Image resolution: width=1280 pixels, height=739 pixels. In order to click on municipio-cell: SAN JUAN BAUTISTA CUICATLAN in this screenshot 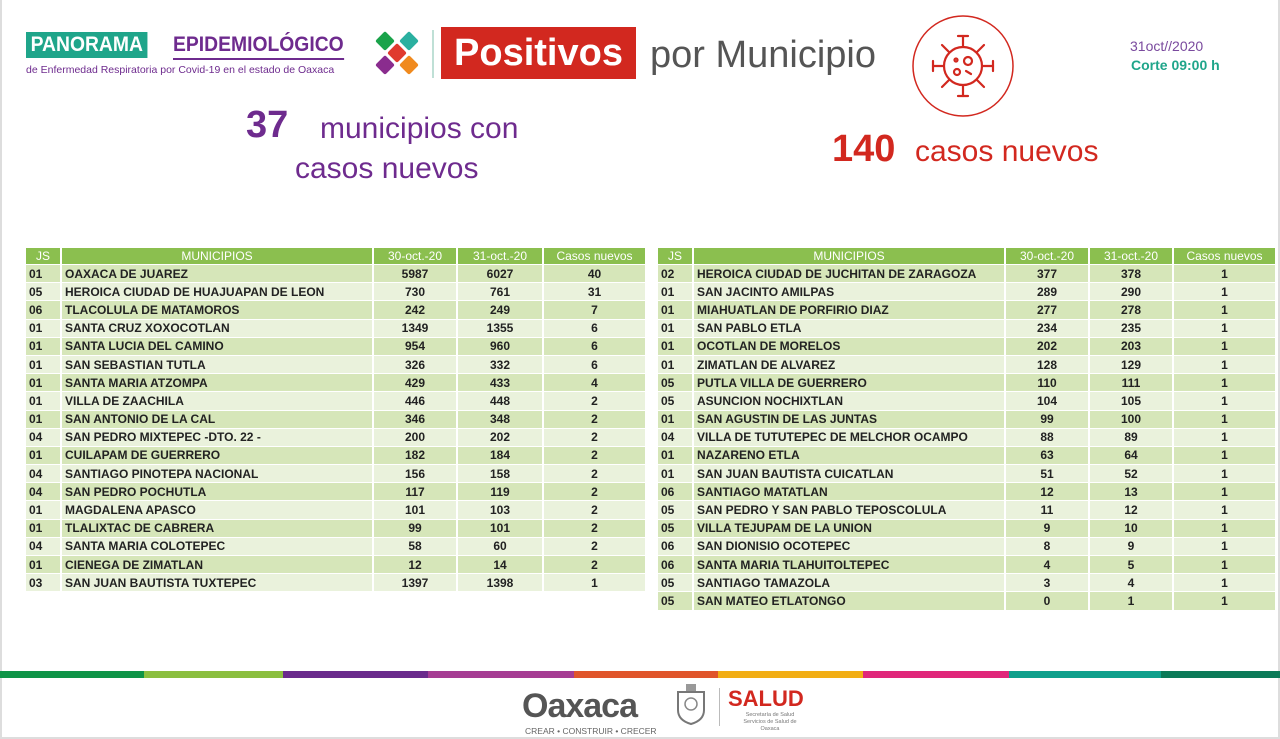, I will do `click(849, 474)`.